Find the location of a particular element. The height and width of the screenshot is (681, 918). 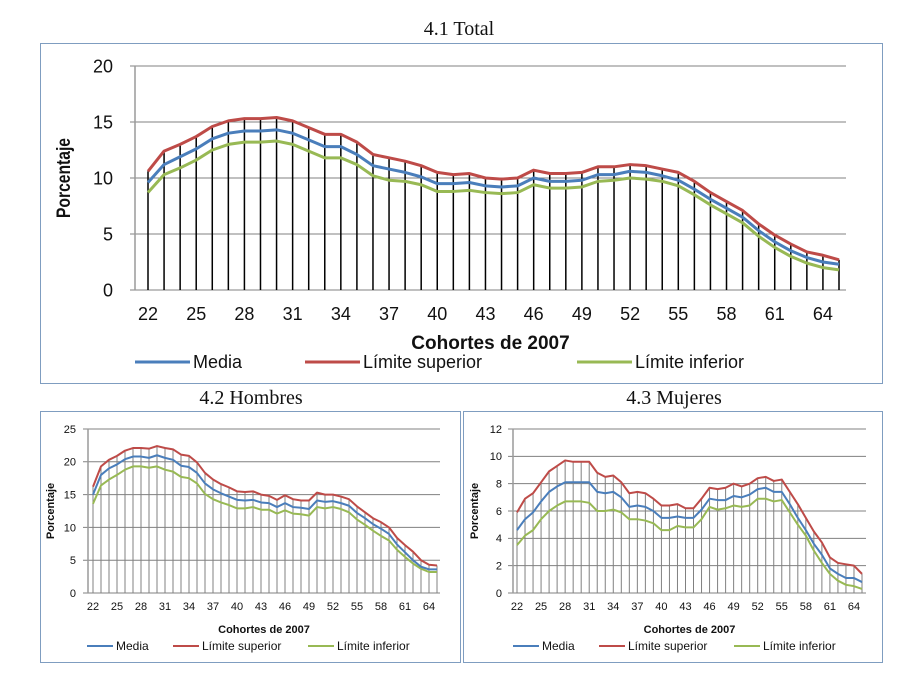

panel-title-mujeres: 4.3 Mujeres is located at coordinates (674, 398).